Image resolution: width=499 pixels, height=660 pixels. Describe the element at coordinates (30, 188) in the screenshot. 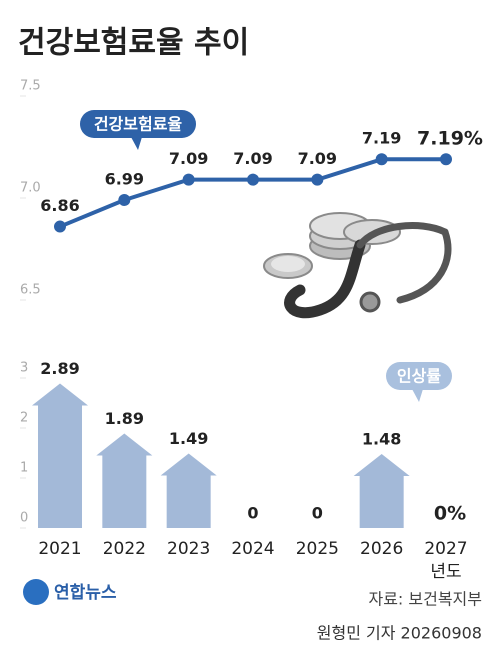

I see `y-tick-label: 7.0` at that location.